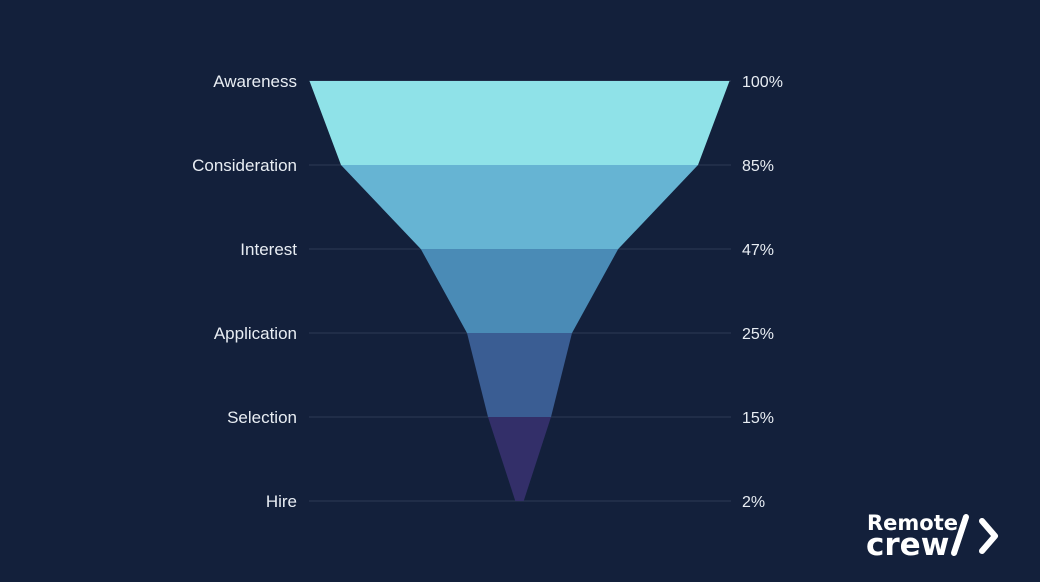 This screenshot has width=1040, height=582. What do you see at coordinates (244, 165) in the screenshot?
I see `stage-label: Consideration` at bounding box center [244, 165].